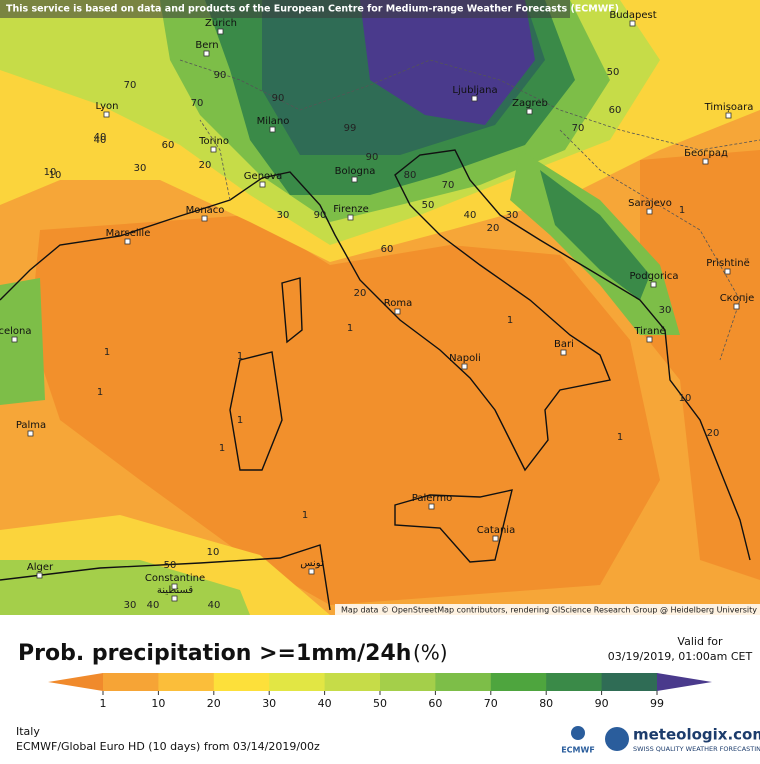 The height and width of the screenshot is (764, 760). Describe the element at coordinates (273, 121) in the screenshot. I see `city-label: Milano` at that location.